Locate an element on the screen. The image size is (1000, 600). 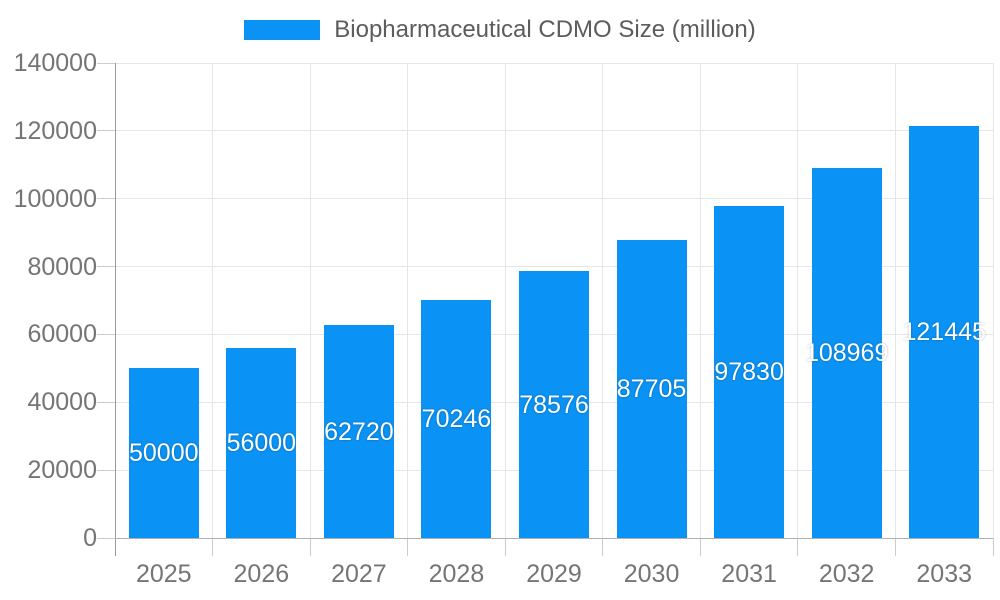
y-axis-label: 40000 is located at coordinates (62, 402).